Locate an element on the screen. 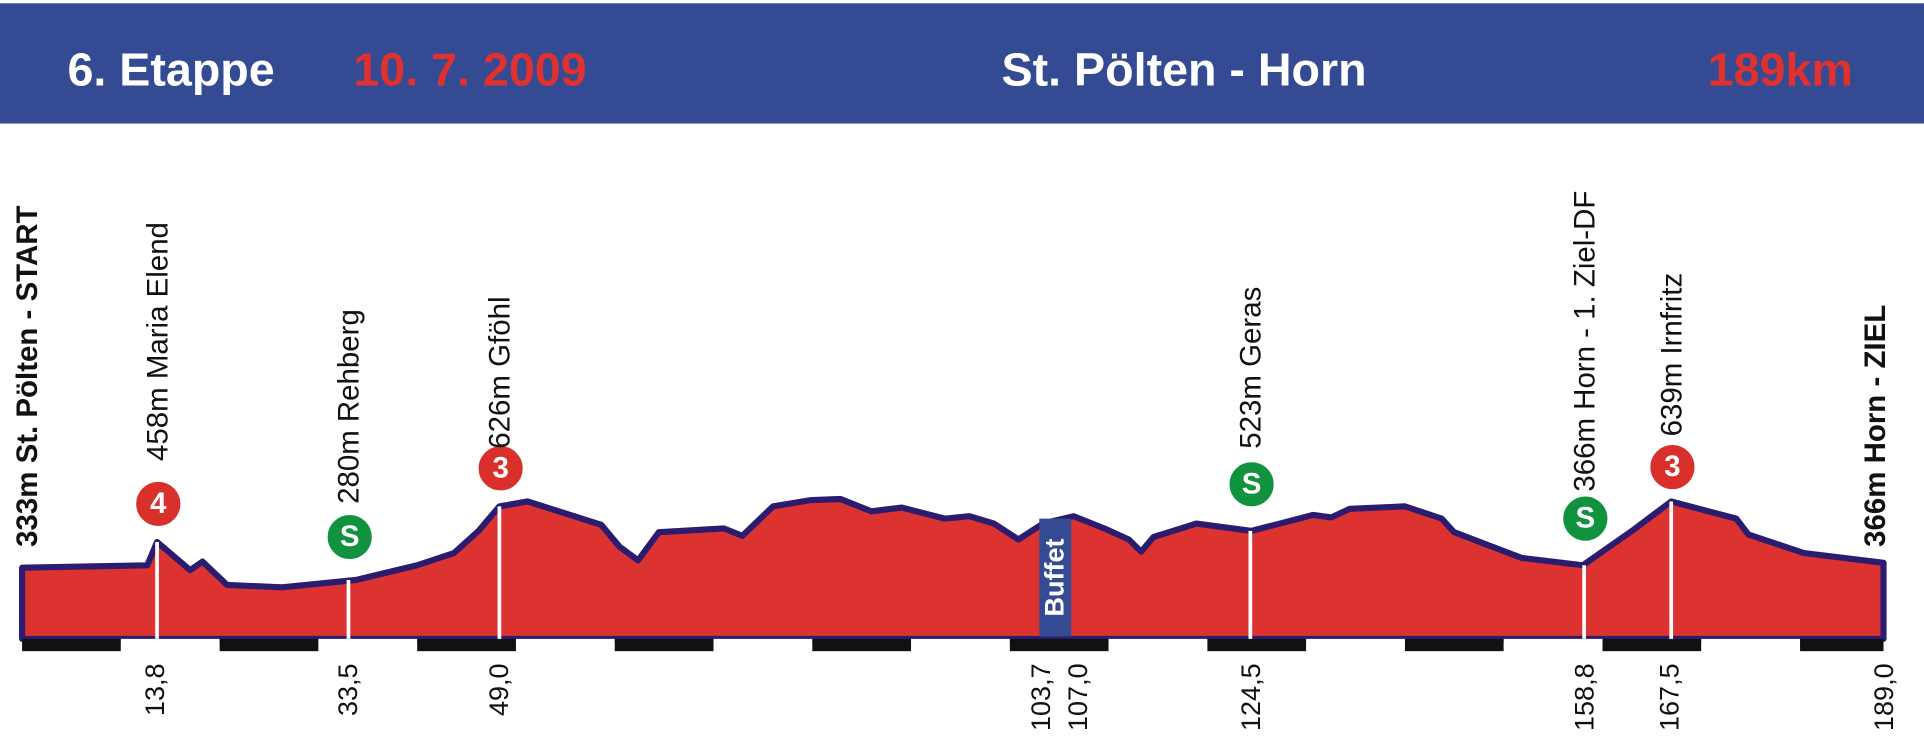 The height and width of the screenshot is (744, 1924). km-label: 189,0 is located at coordinates (1884, 697).